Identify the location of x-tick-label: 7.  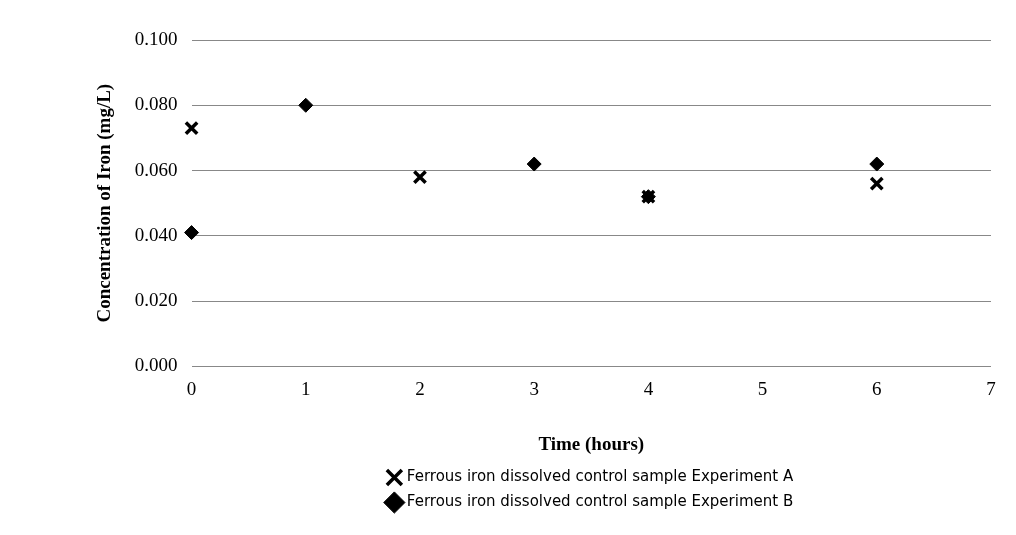
(991, 388).